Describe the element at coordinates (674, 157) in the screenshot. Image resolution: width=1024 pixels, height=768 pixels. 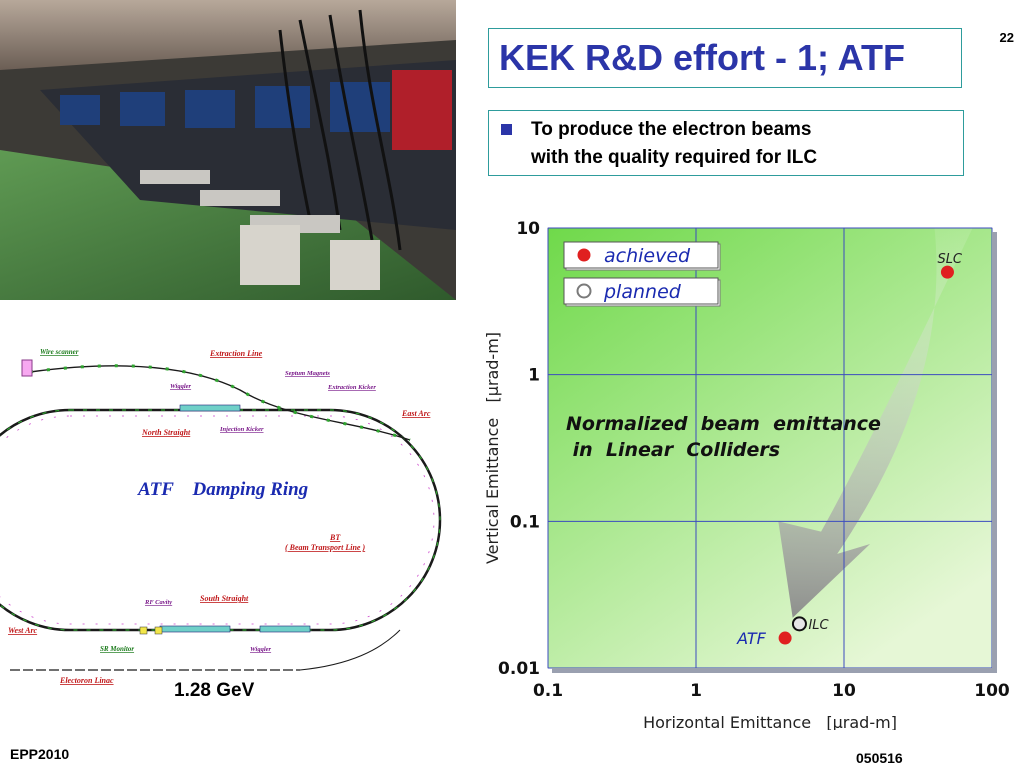
I see `bullet-line-2: with the quality required for ILC` at that location.